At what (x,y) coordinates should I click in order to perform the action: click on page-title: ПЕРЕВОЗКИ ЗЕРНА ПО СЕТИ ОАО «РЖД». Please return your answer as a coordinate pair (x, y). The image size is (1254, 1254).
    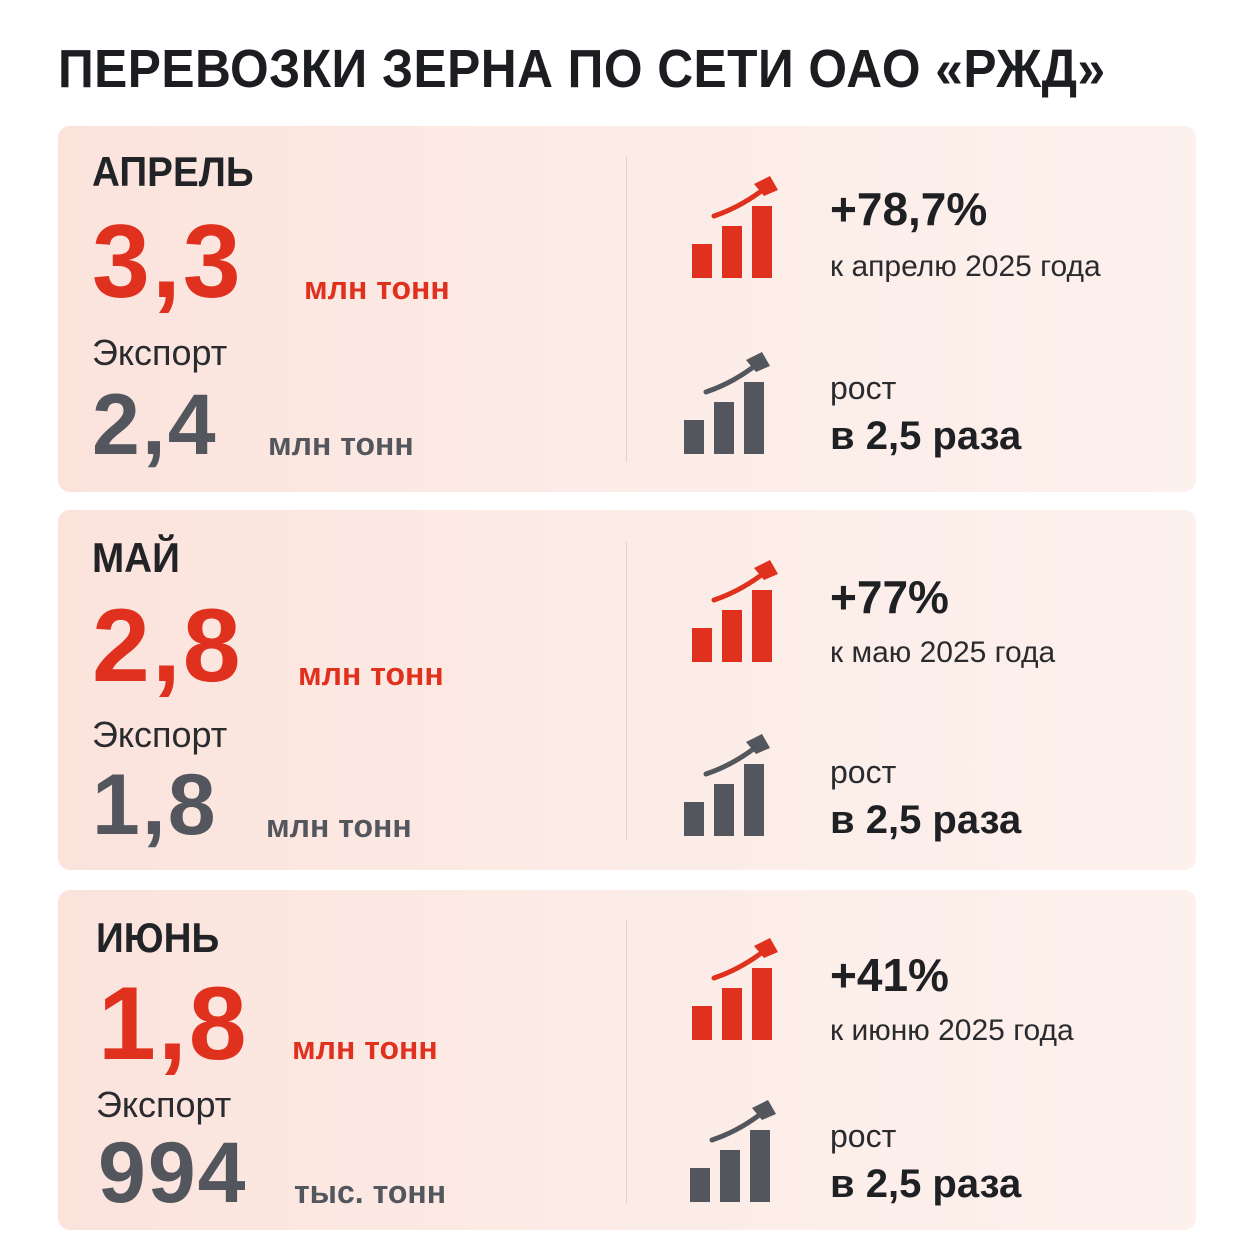
    Looking at the image, I should click on (582, 69).